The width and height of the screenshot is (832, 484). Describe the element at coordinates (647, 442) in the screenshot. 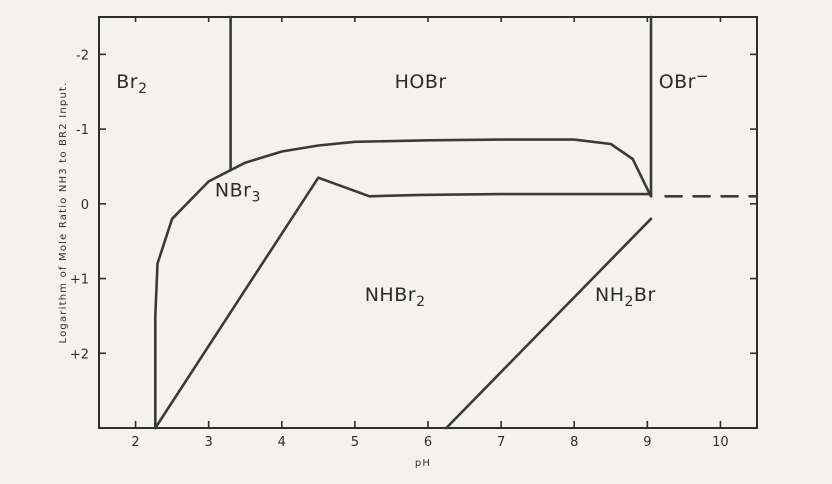

I see `x-tick-label: 9` at that location.